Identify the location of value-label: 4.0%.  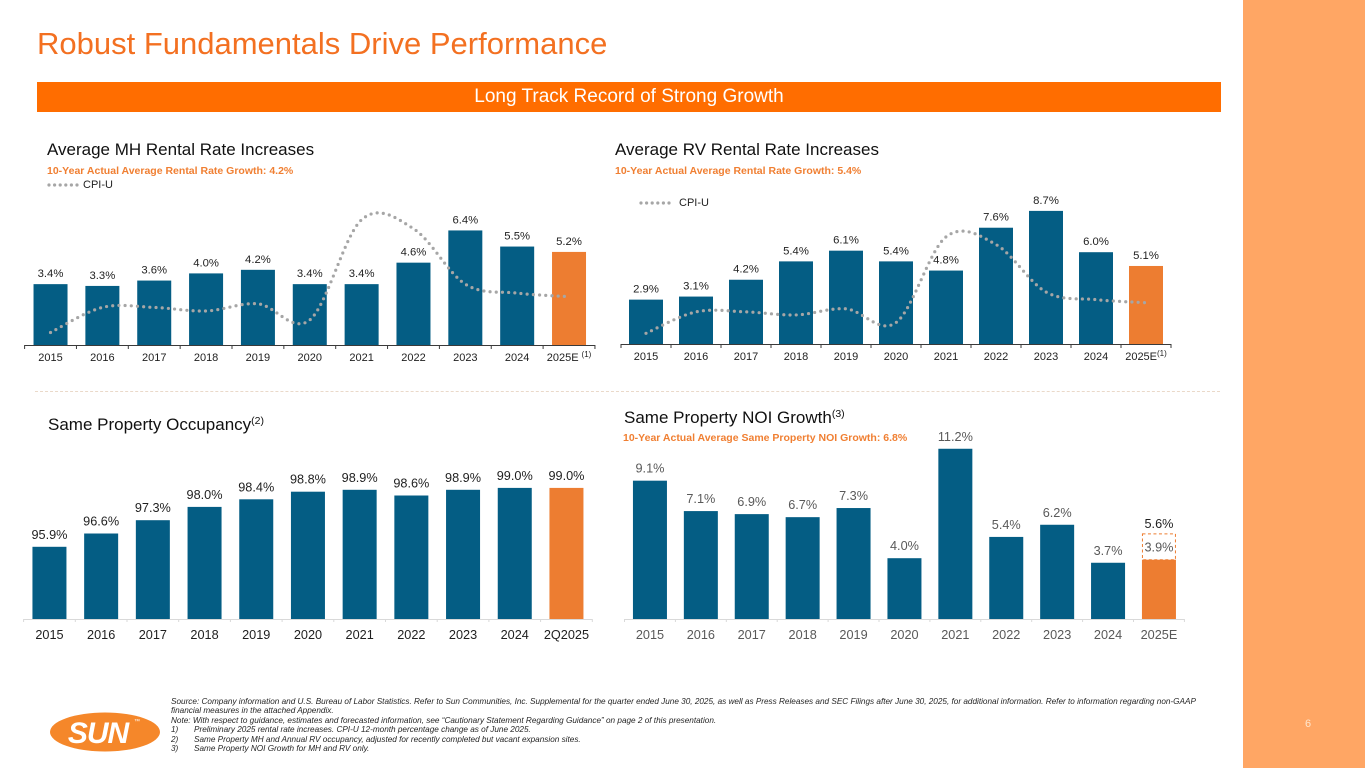
(206, 263).